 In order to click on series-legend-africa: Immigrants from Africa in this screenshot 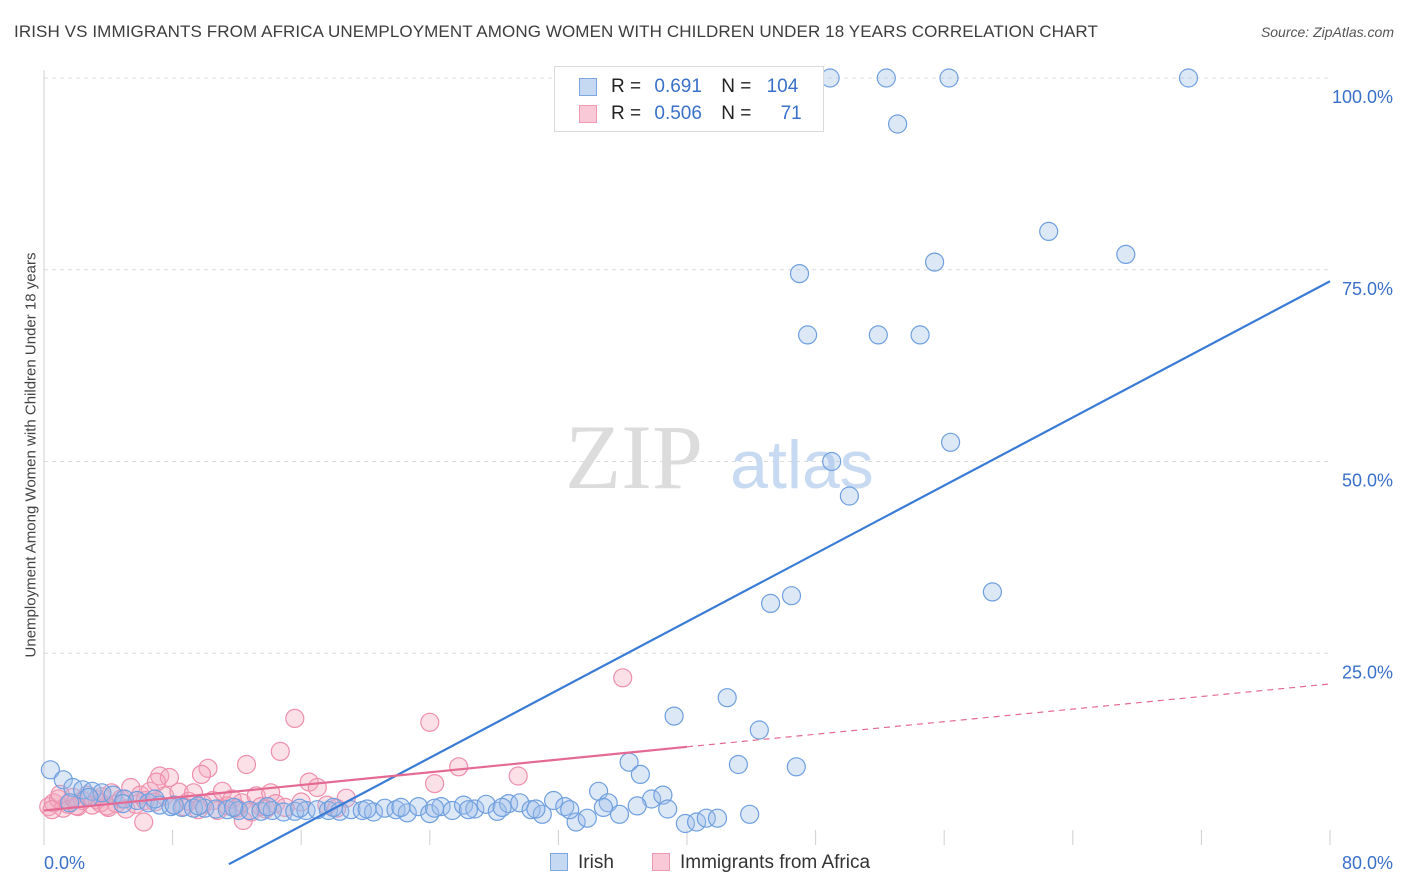, I will do `click(761, 863)`.